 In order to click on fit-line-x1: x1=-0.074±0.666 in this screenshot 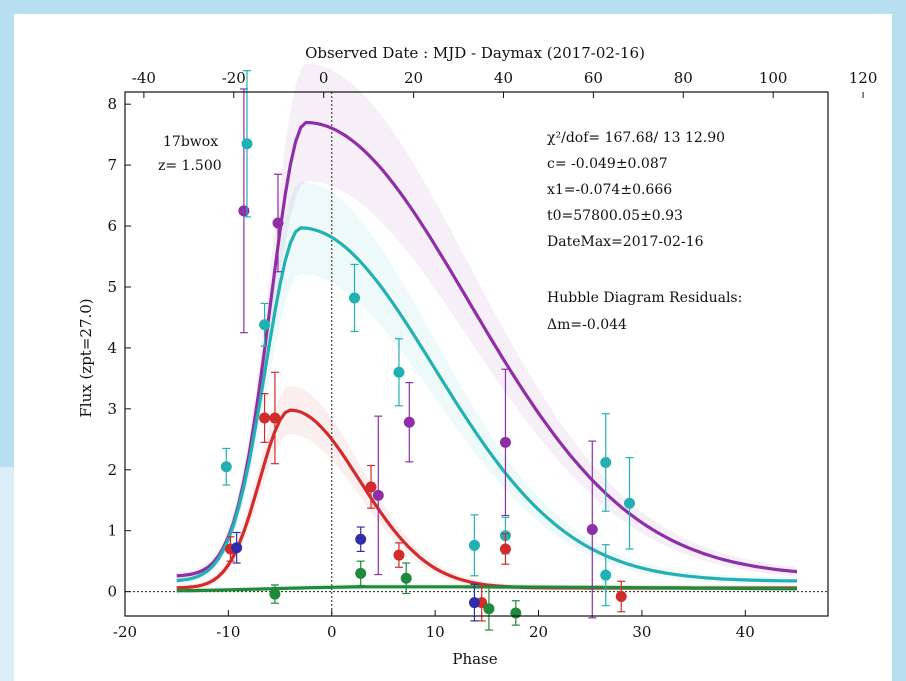, I will do `click(609, 190)`.